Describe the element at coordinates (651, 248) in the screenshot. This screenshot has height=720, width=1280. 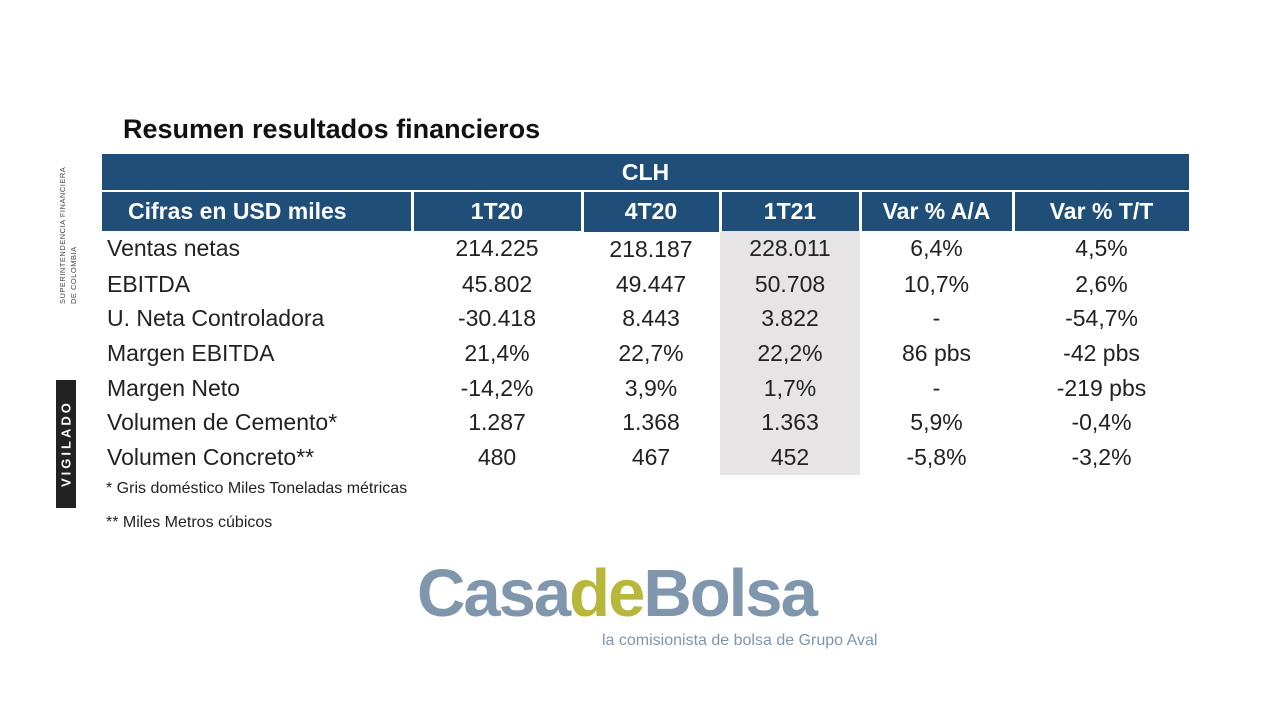
I see `table-cell: 218.187` at that location.